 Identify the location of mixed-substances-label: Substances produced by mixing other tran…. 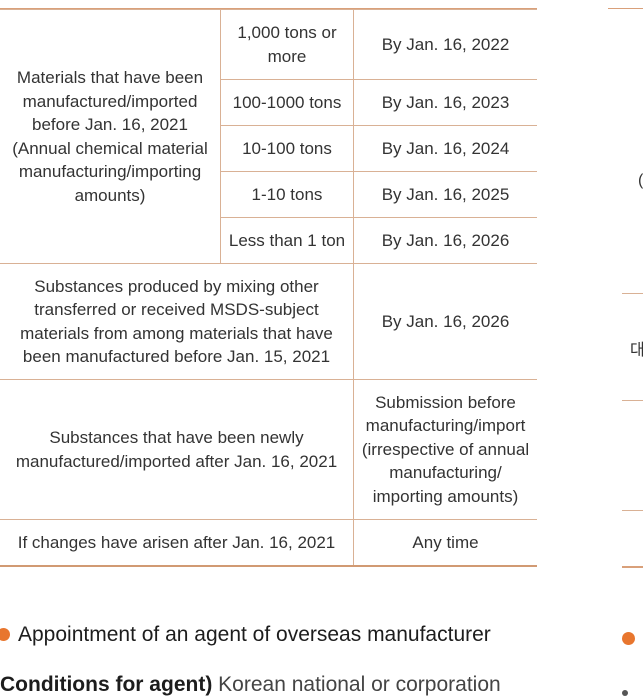
(177, 321).